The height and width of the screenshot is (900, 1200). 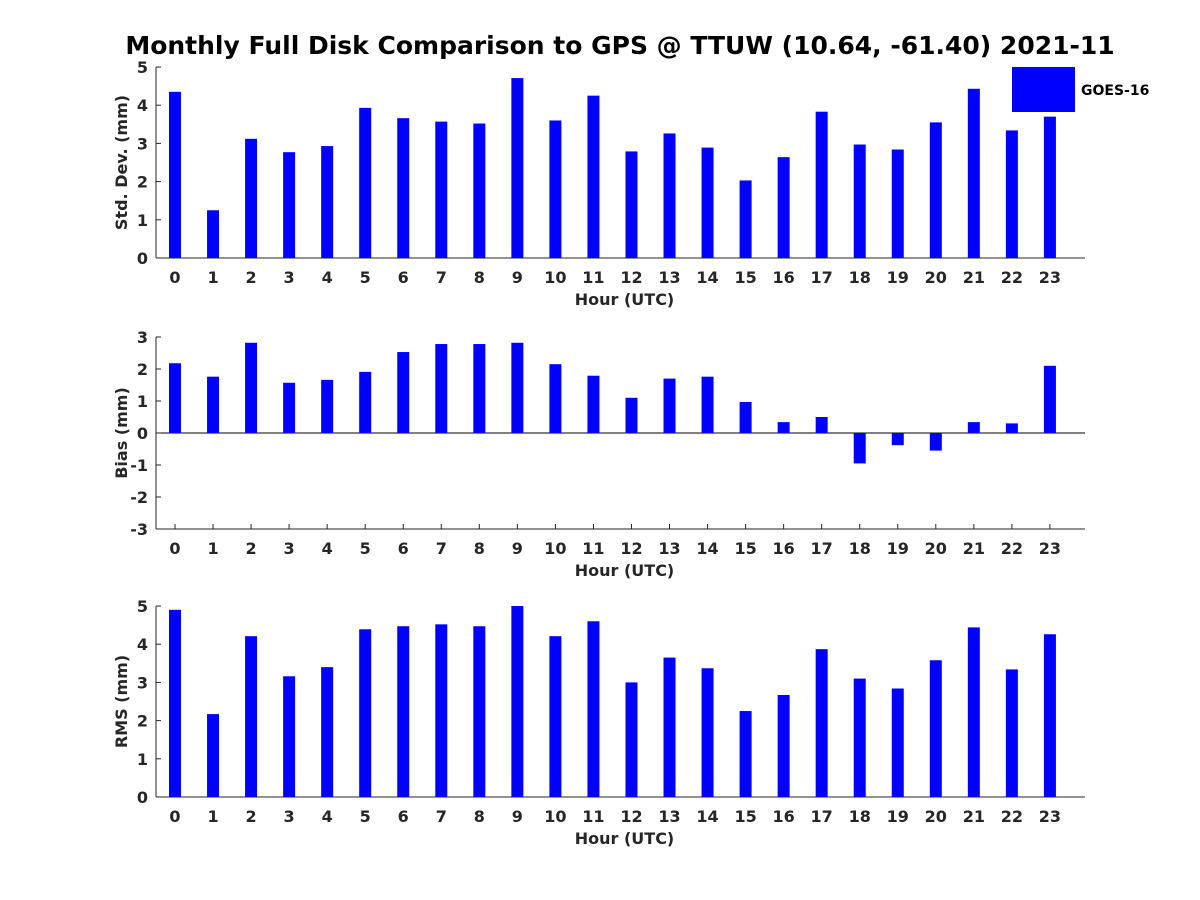 What do you see at coordinates (121, 433) in the screenshot?
I see `y-axis-label: Bias (mm)` at bounding box center [121, 433].